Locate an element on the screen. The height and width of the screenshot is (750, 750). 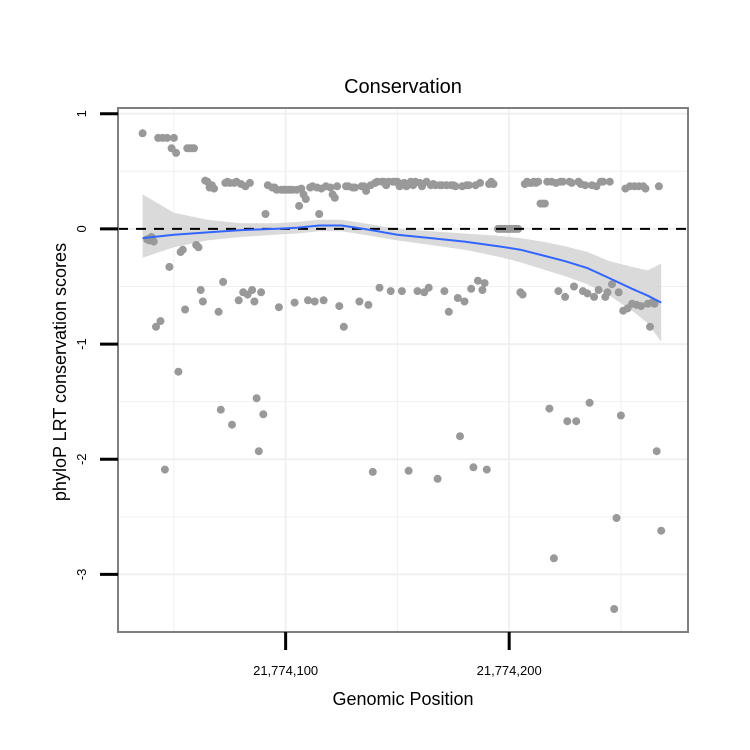
y-tick-label: 0 is located at coordinates (81, 228).